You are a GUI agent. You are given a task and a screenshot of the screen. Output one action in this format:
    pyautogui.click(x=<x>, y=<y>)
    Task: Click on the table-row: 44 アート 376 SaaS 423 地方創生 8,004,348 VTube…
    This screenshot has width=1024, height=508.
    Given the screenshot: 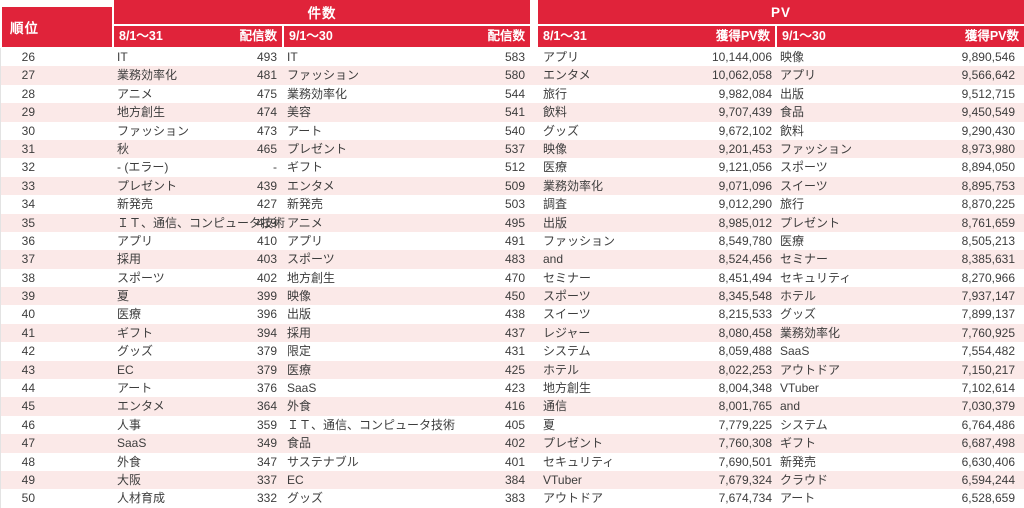 What is the action you would take?
    pyautogui.click(x=512, y=388)
    